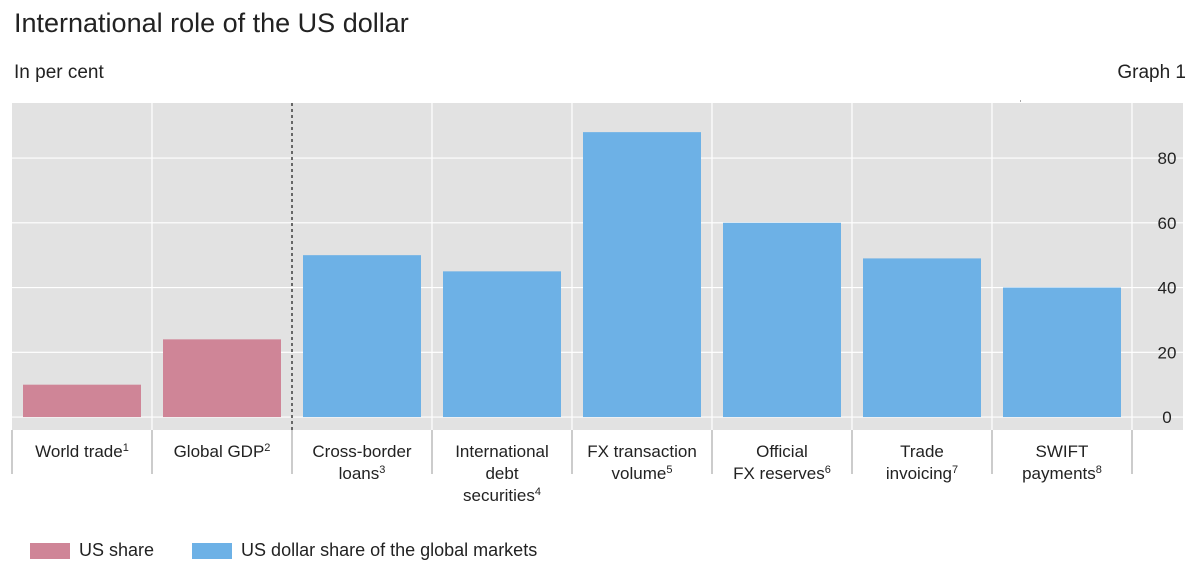  Describe the element at coordinates (59, 72) in the screenshot. I see `unit-label: In per cent` at that location.